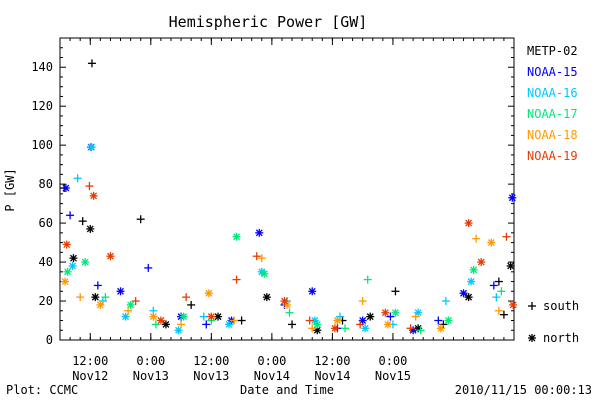 Image resolution: width=600 pixels, height=400 pixels. I want to click on y-tick-label: 0, so click(49, 340).